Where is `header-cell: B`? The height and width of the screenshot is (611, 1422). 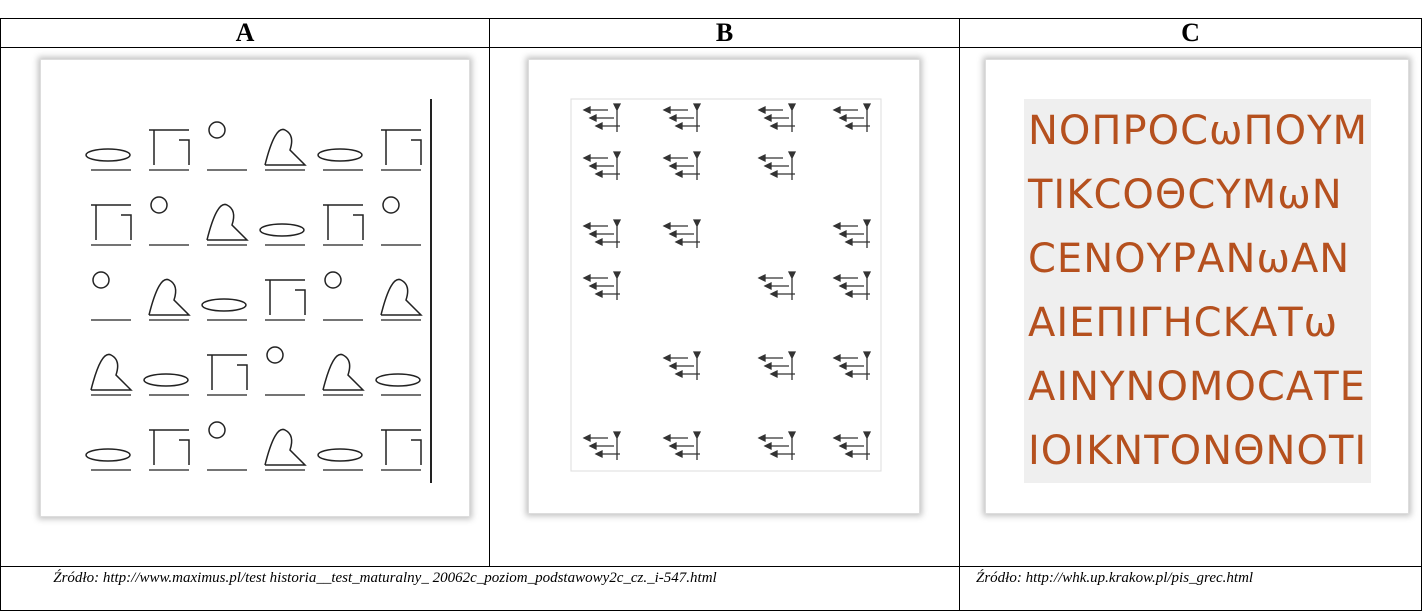 header-cell: B is located at coordinates (724, 33).